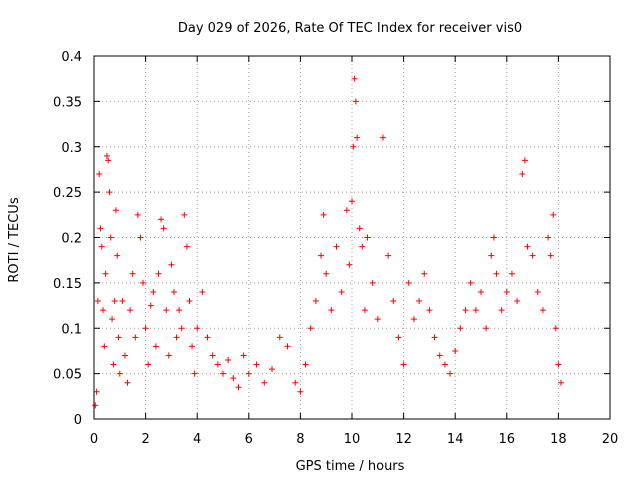 Image resolution: width=640 pixels, height=480 pixels. What do you see at coordinates (300, 439) in the screenshot?
I see `x-tick-label: 8` at bounding box center [300, 439].